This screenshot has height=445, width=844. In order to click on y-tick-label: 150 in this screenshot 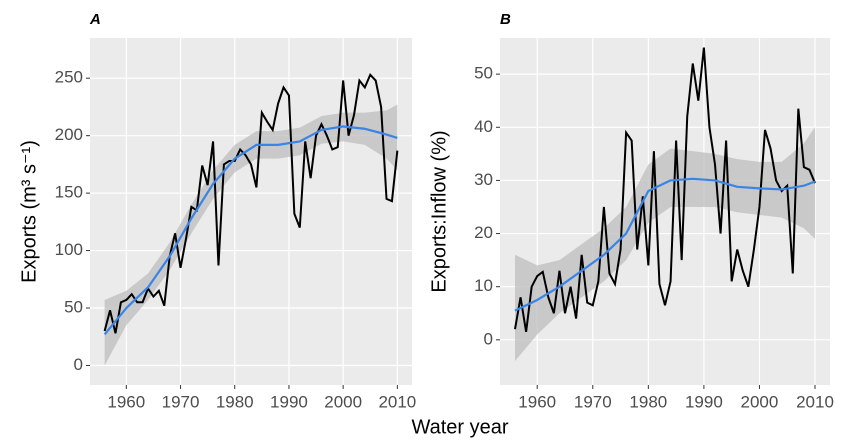, I will do `click(69, 192)`.